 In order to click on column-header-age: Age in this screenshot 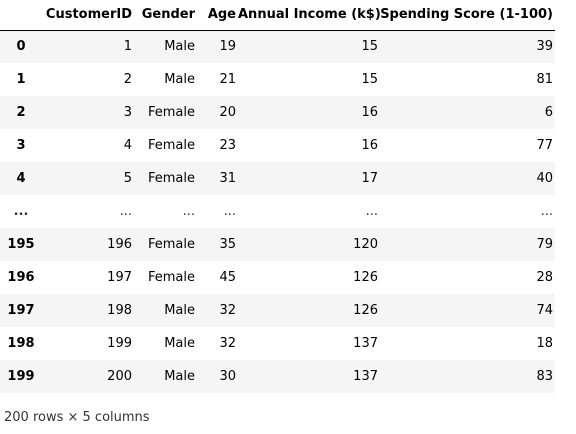, I will do `click(217, 15)`.